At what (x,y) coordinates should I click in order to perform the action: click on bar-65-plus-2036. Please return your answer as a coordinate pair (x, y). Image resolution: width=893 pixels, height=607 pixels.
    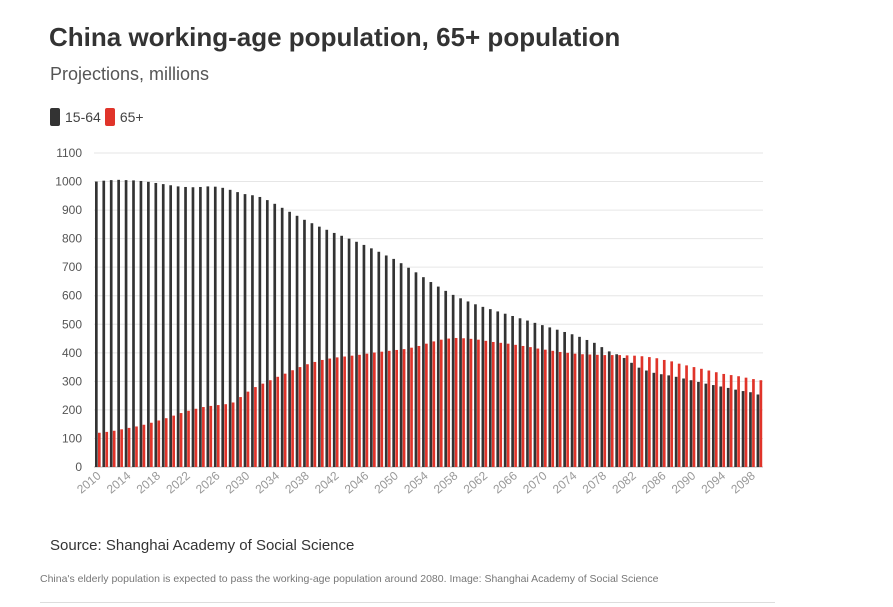
    Looking at the image, I should click on (292, 418).